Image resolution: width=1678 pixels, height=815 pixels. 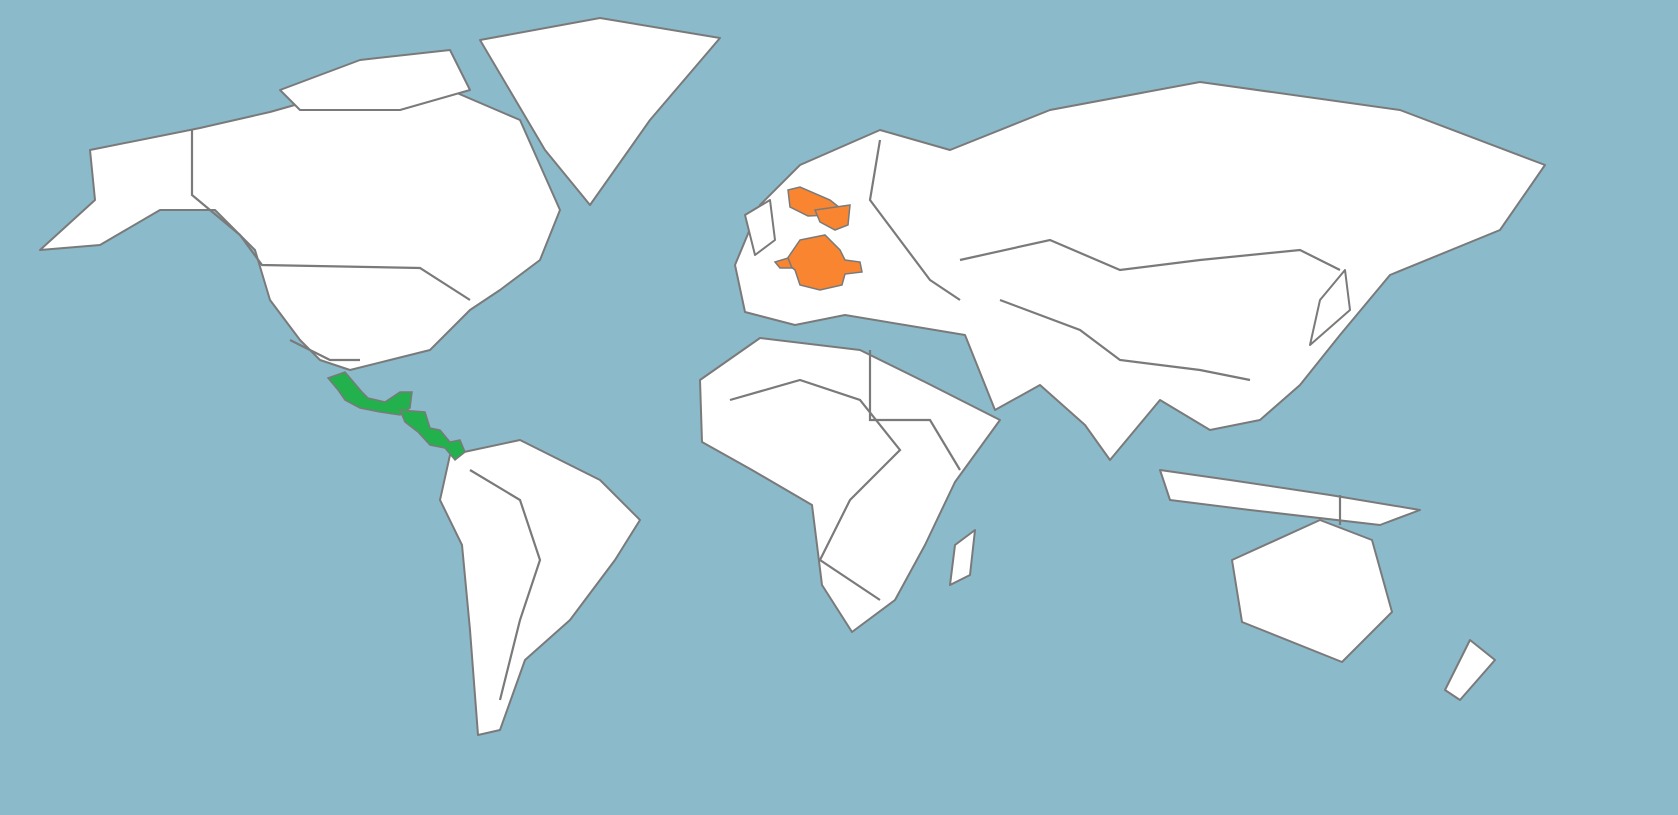 I want to click on australia, so click(x=1312, y=591).